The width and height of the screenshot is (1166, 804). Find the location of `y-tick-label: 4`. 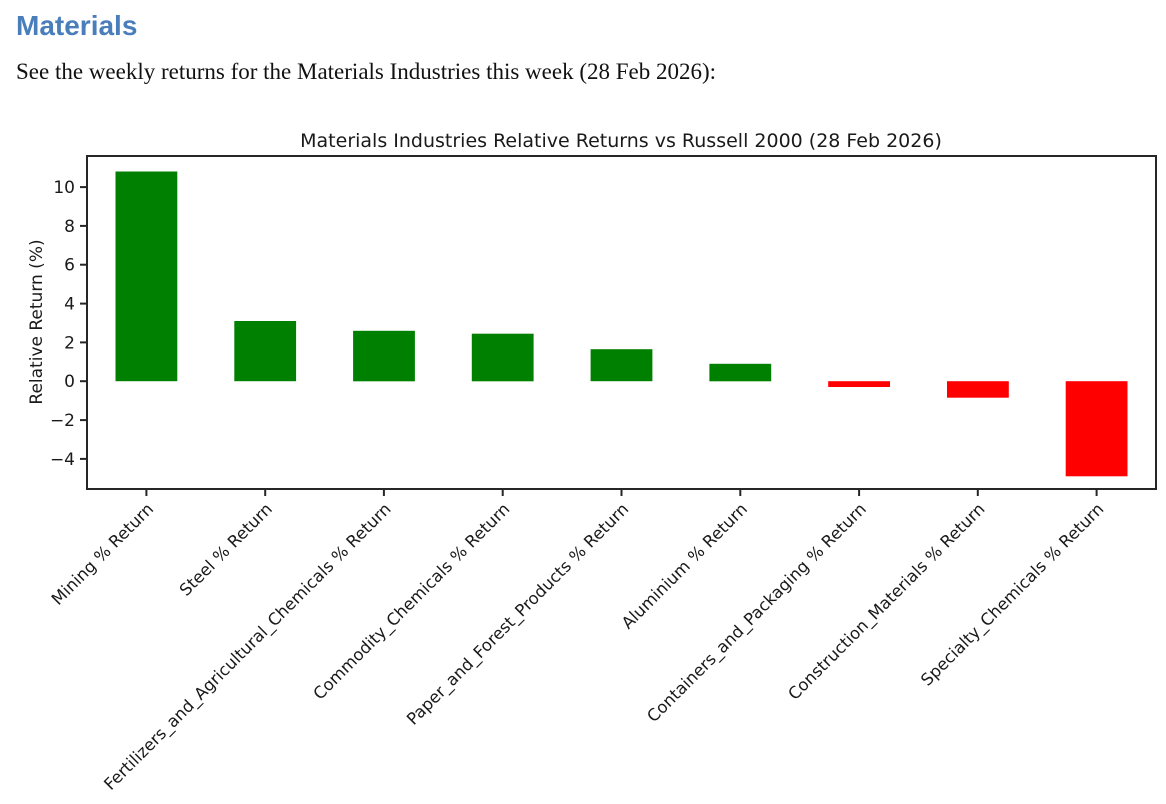

y-tick-label: 4 is located at coordinates (69, 305).